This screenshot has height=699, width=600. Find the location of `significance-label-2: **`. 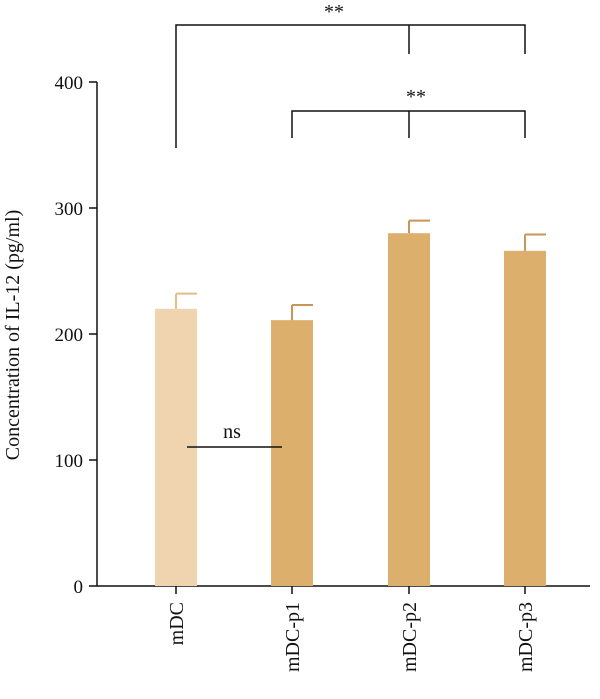

significance-label-2: ** is located at coordinates (416, 97).